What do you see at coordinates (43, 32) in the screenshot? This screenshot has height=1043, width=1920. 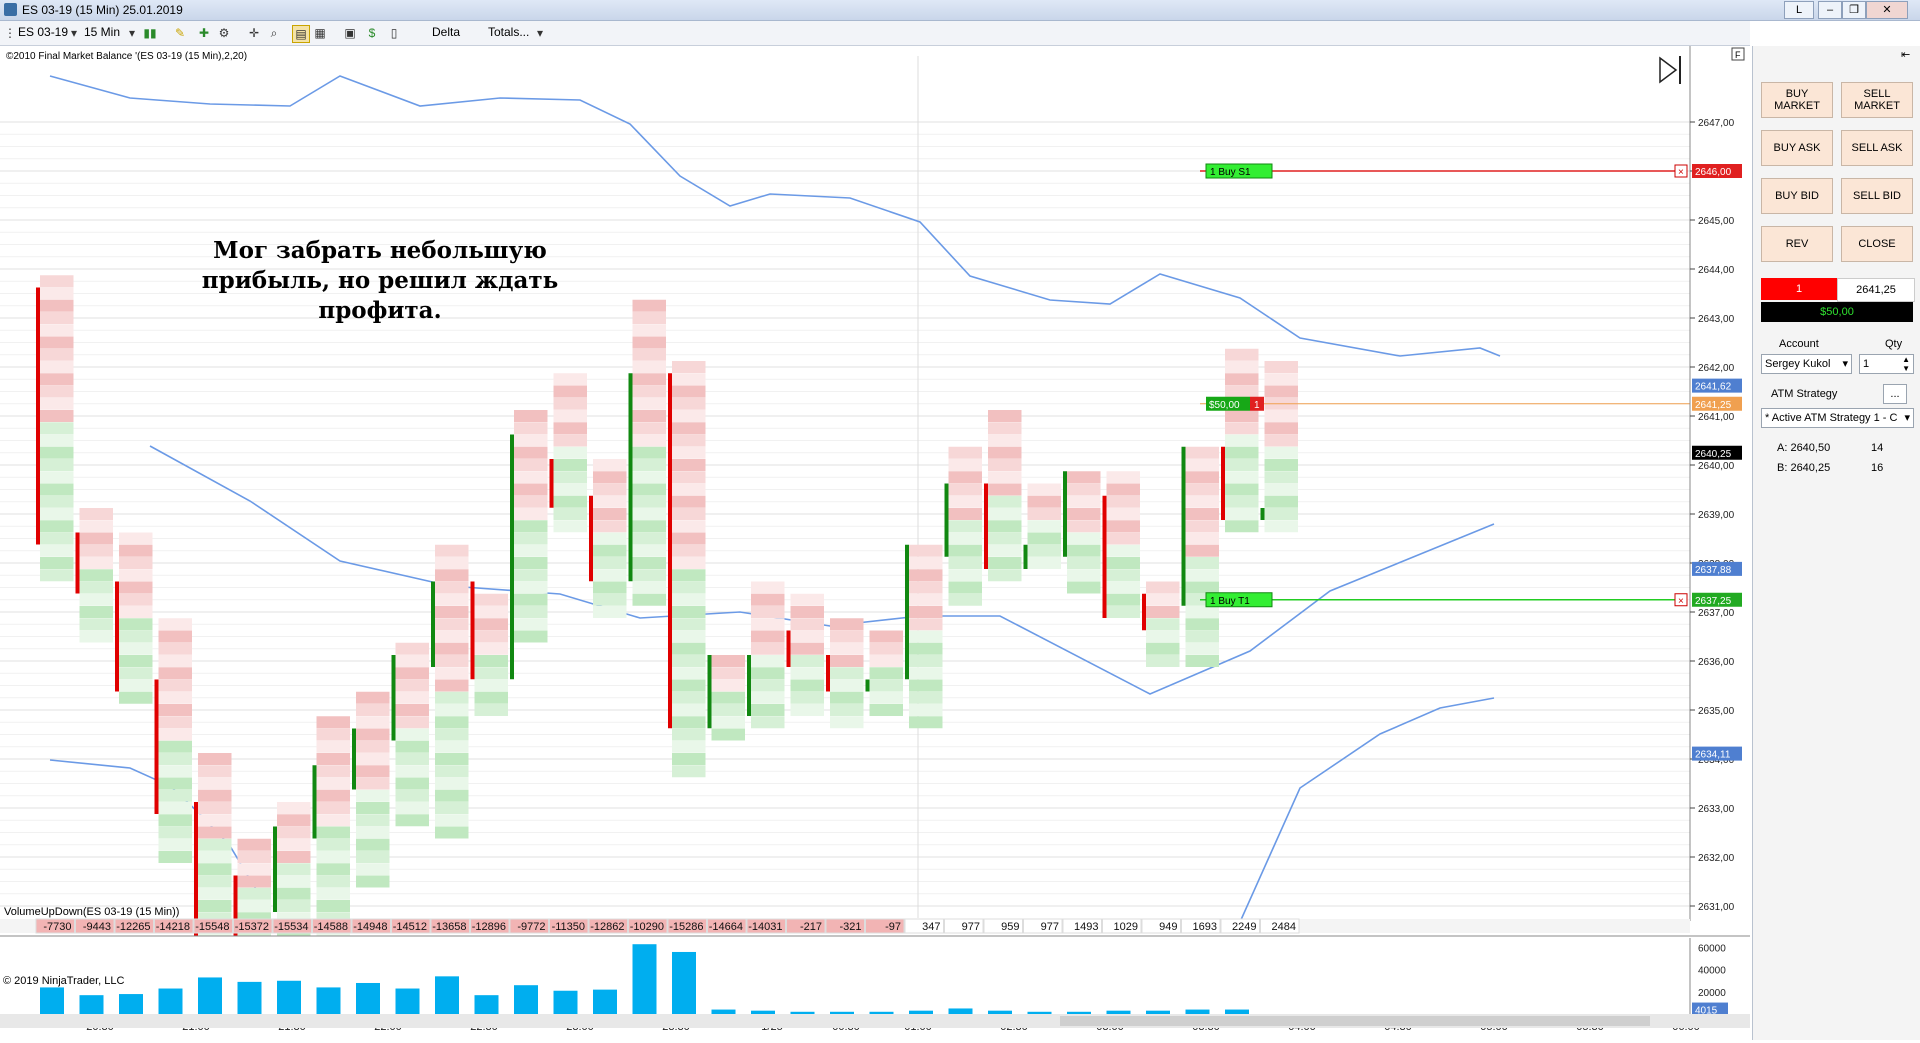 I see `instrument-selector: ES 03-19` at bounding box center [43, 32].